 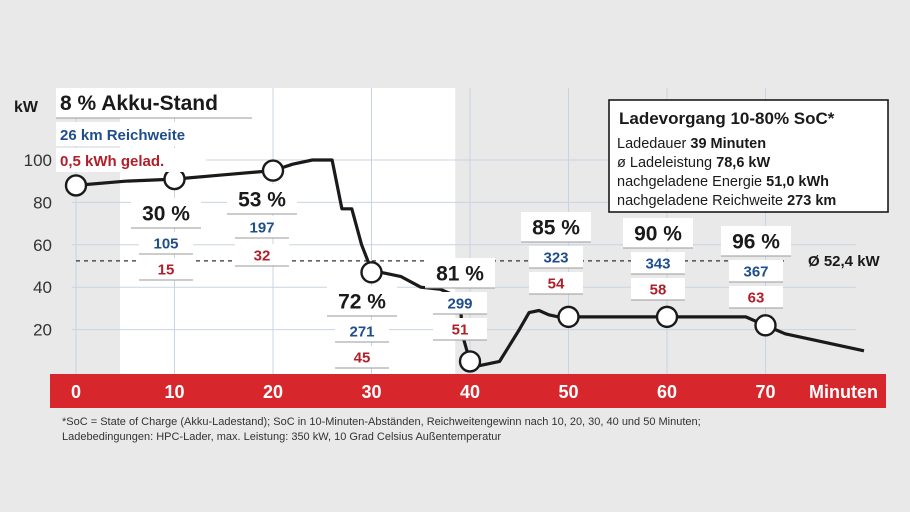 I want to click on soc-label-40-bg, so click(x=460, y=273).